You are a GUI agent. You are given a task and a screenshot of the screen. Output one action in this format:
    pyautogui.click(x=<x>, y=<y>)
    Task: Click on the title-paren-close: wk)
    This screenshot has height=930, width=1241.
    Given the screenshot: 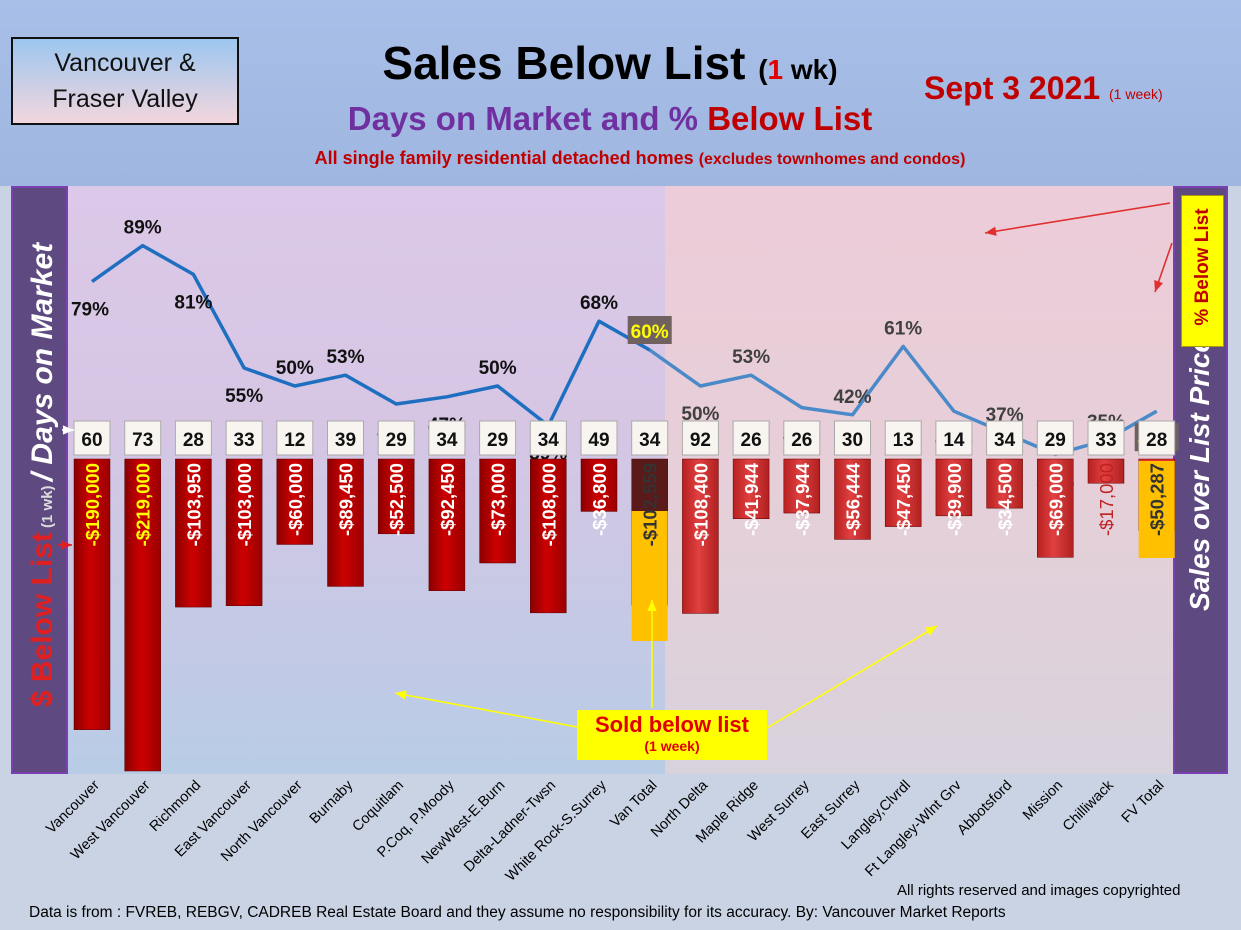 What is the action you would take?
    pyautogui.click(x=810, y=69)
    